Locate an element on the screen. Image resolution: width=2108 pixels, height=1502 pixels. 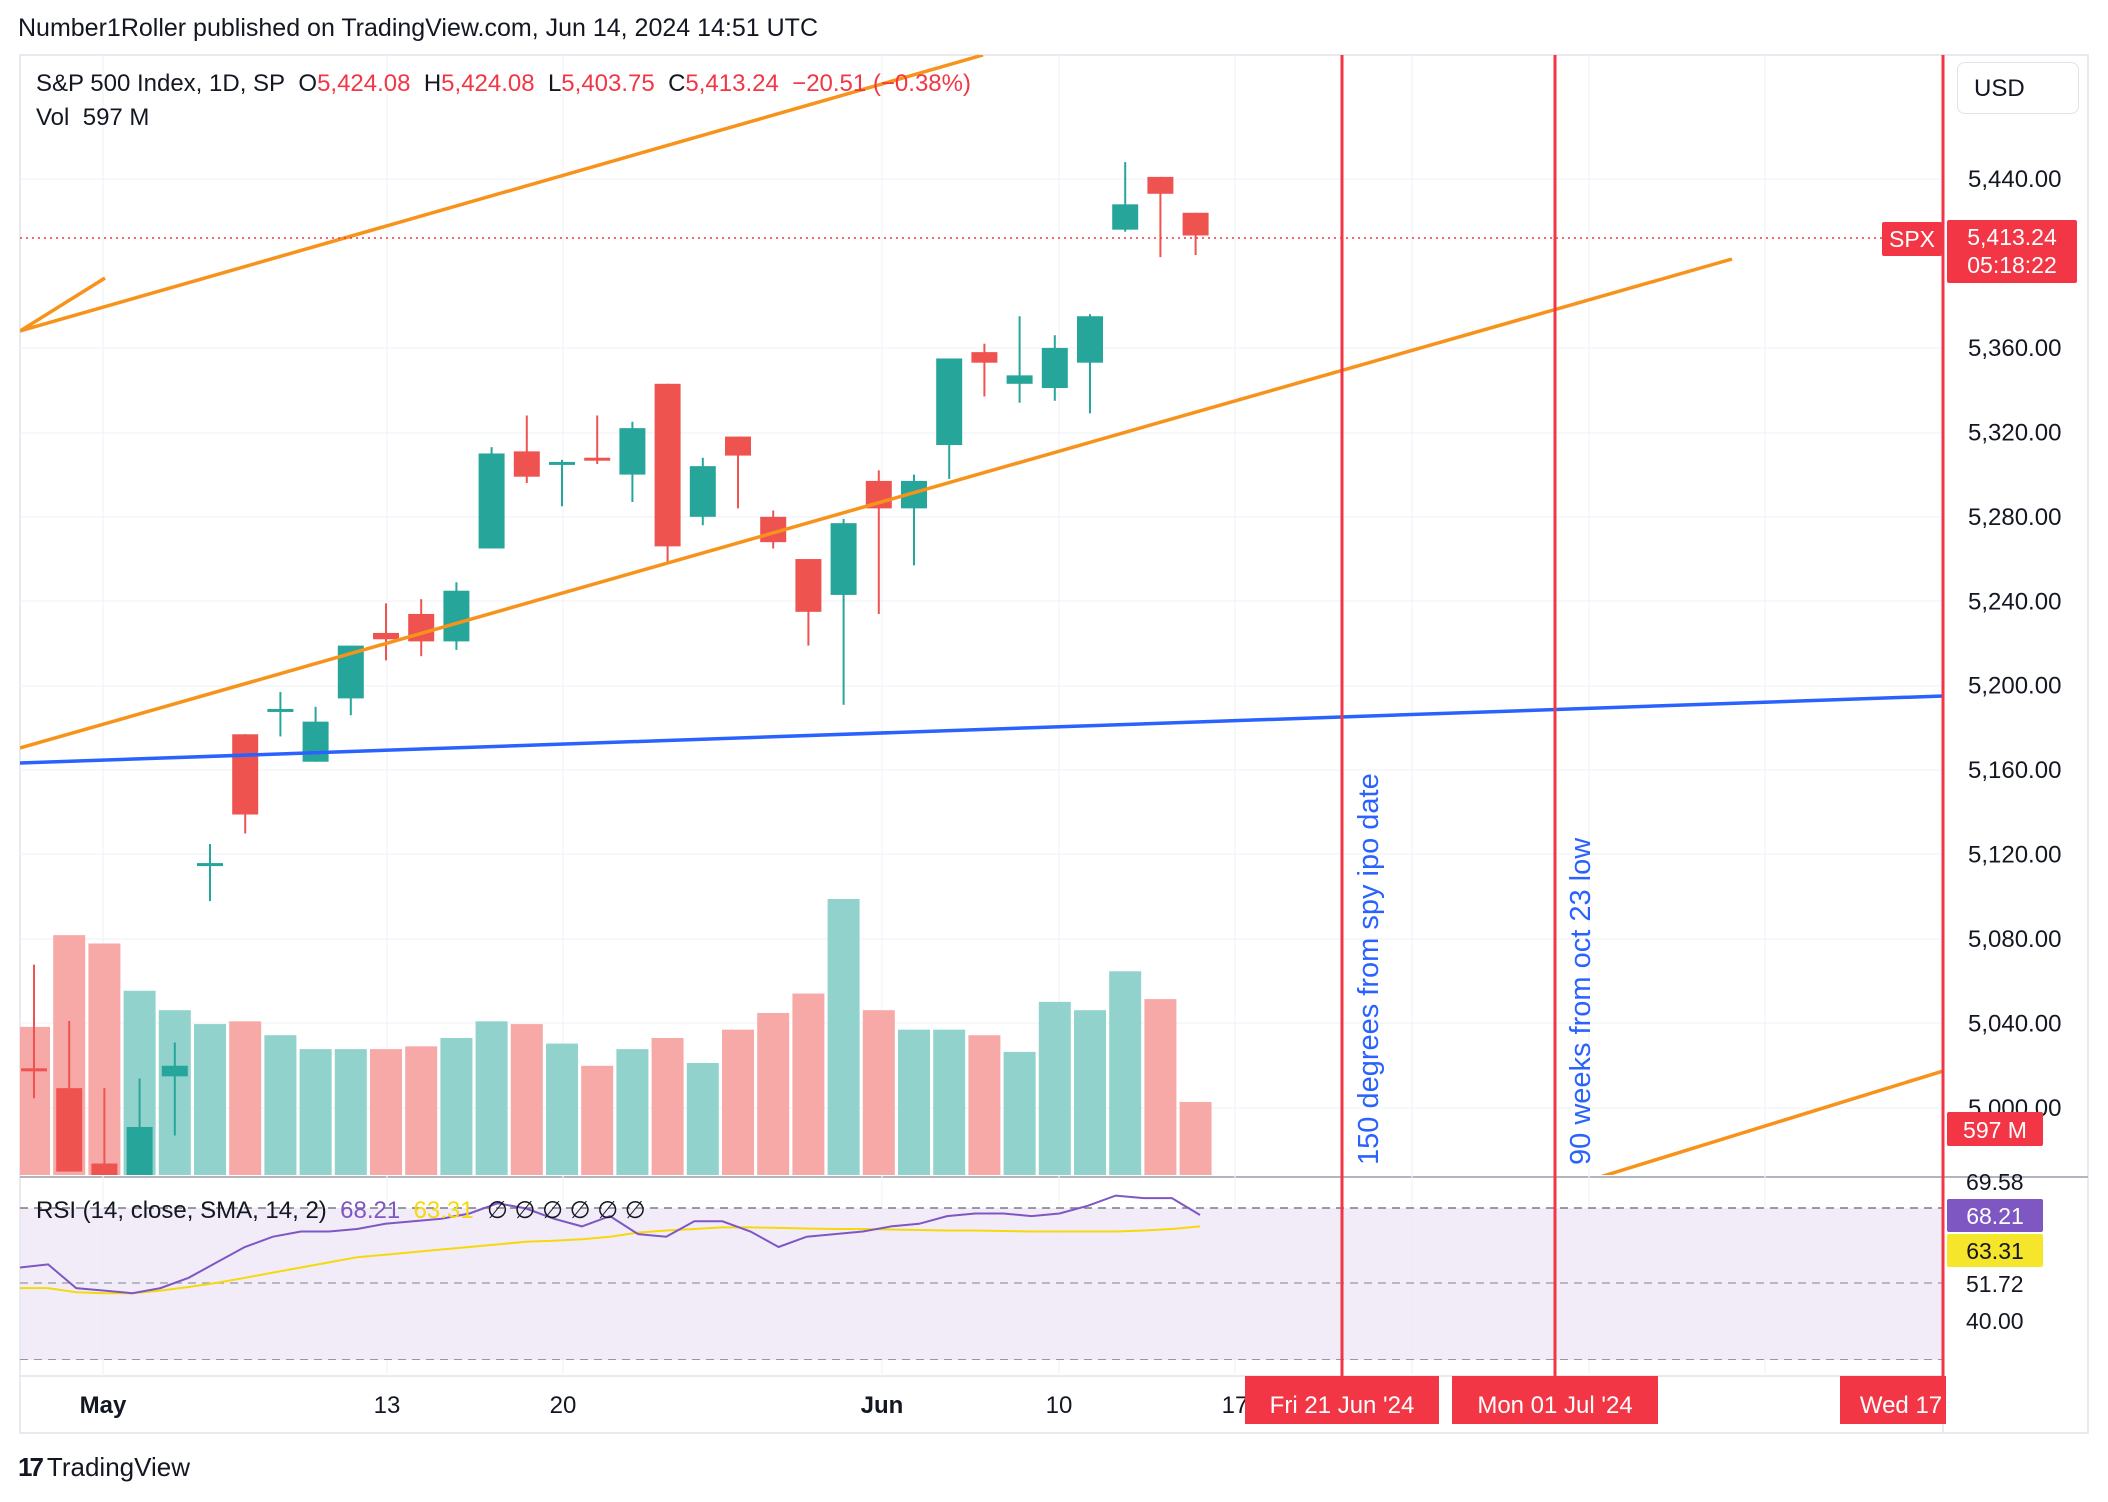
rsi-badge-bg is located at coordinates (1995, 1215).